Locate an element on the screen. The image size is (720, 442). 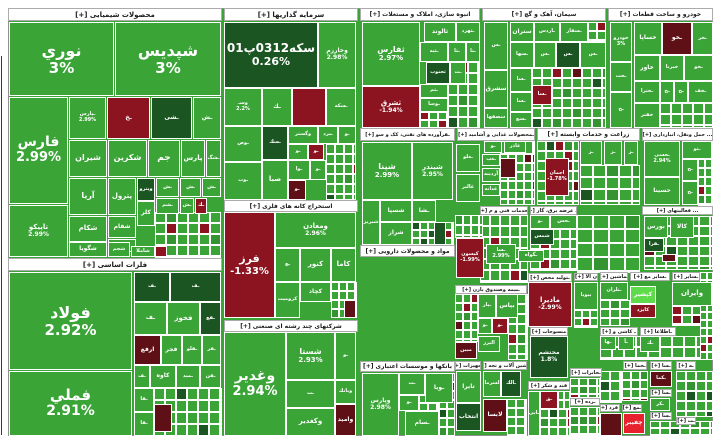
map-tile: ـسكه is located at coordinates (341, 107).